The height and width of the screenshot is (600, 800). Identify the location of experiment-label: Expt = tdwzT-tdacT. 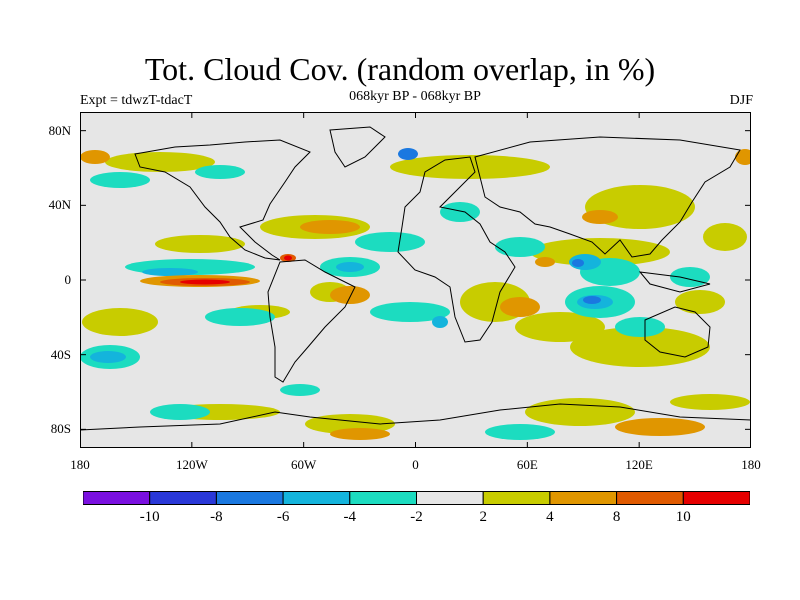
(136, 100).